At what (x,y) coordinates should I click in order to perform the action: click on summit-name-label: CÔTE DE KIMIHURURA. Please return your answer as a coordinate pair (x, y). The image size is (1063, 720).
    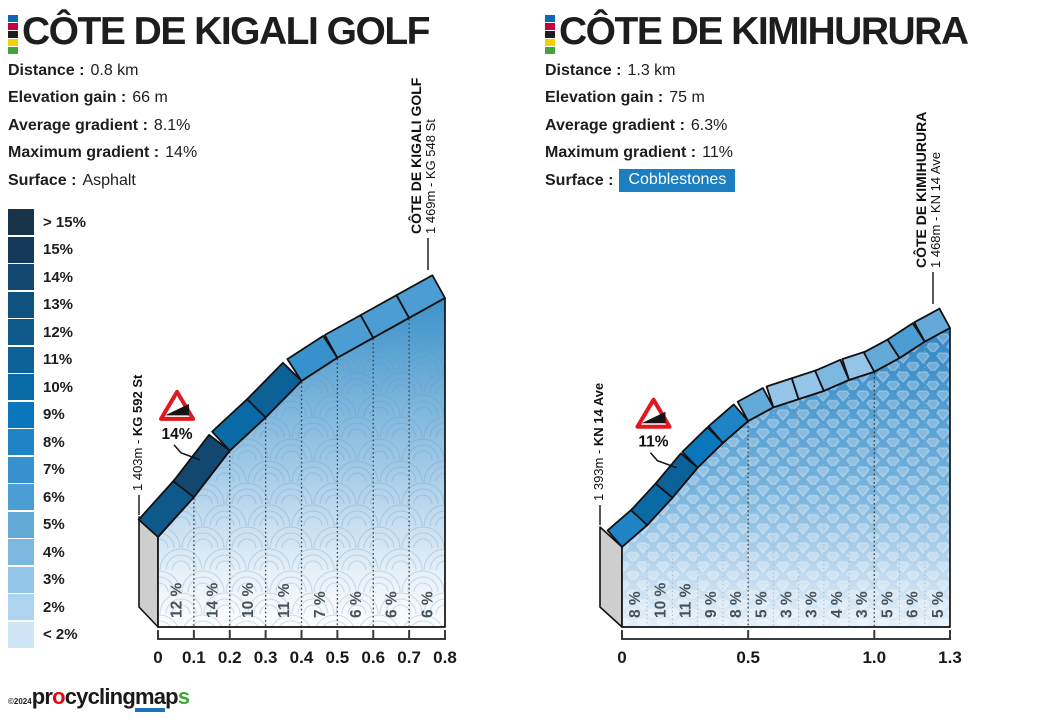
    Looking at the image, I should click on (920, 190).